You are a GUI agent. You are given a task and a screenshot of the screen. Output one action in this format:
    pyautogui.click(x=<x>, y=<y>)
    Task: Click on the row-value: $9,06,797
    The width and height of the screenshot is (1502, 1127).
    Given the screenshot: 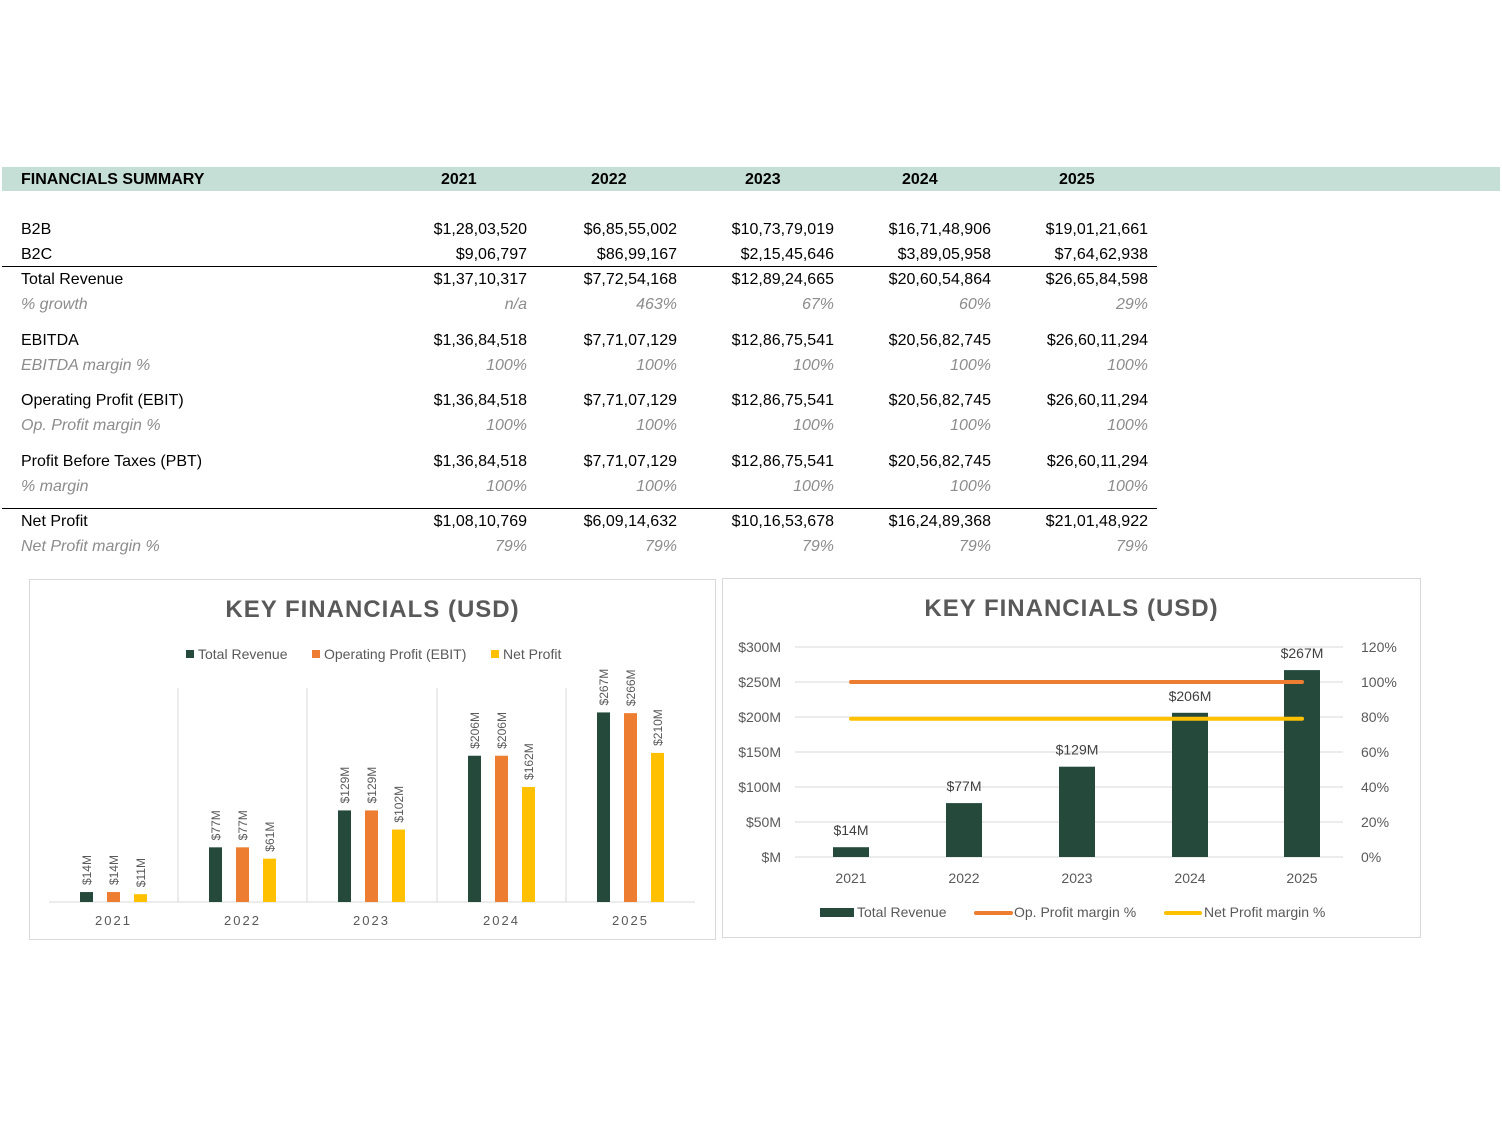 What is the action you would take?
    pyautogui.click(x=491, y=254)
    